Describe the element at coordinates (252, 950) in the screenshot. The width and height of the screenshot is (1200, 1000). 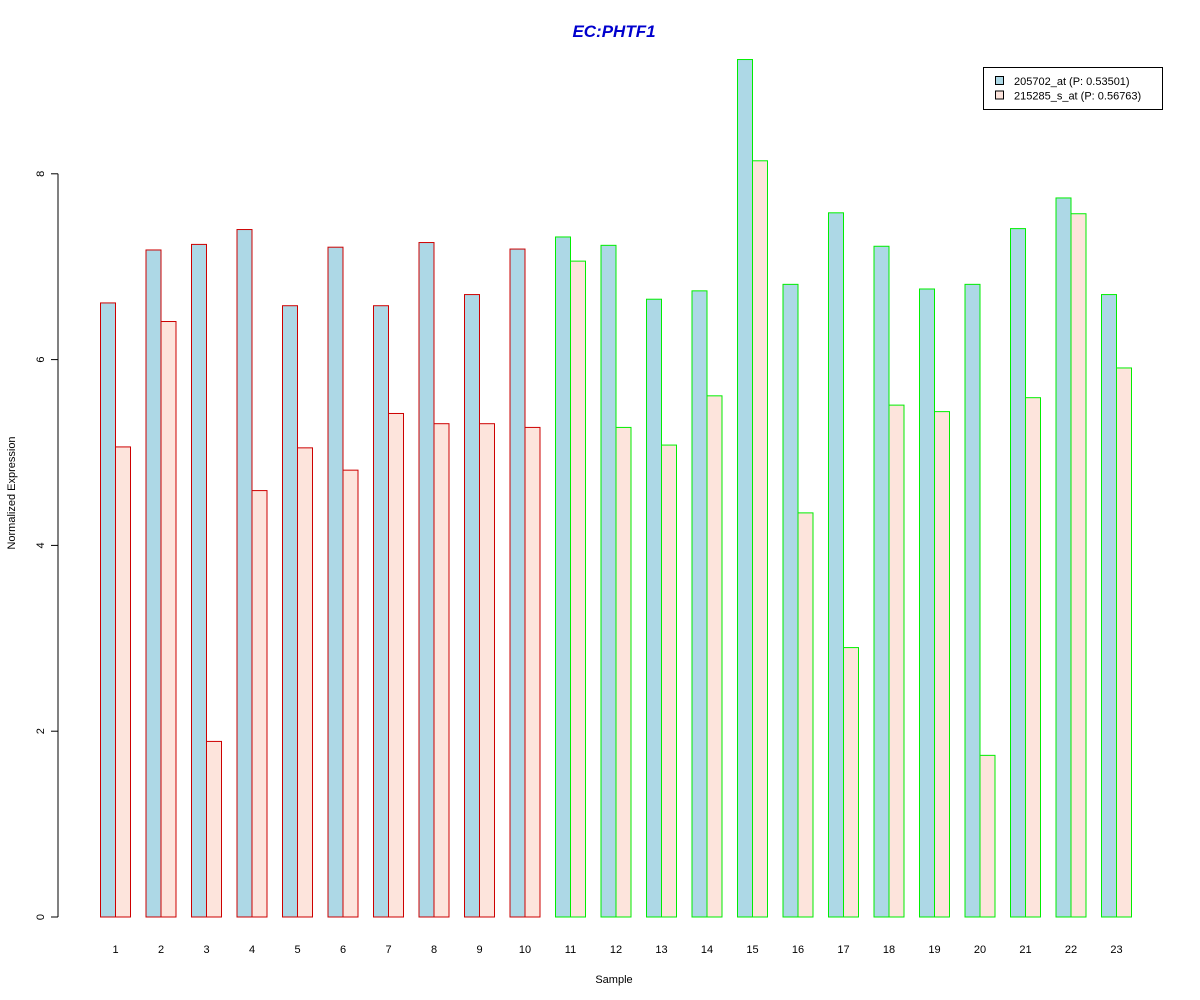
I see `x-tick-label: 4` at that location.